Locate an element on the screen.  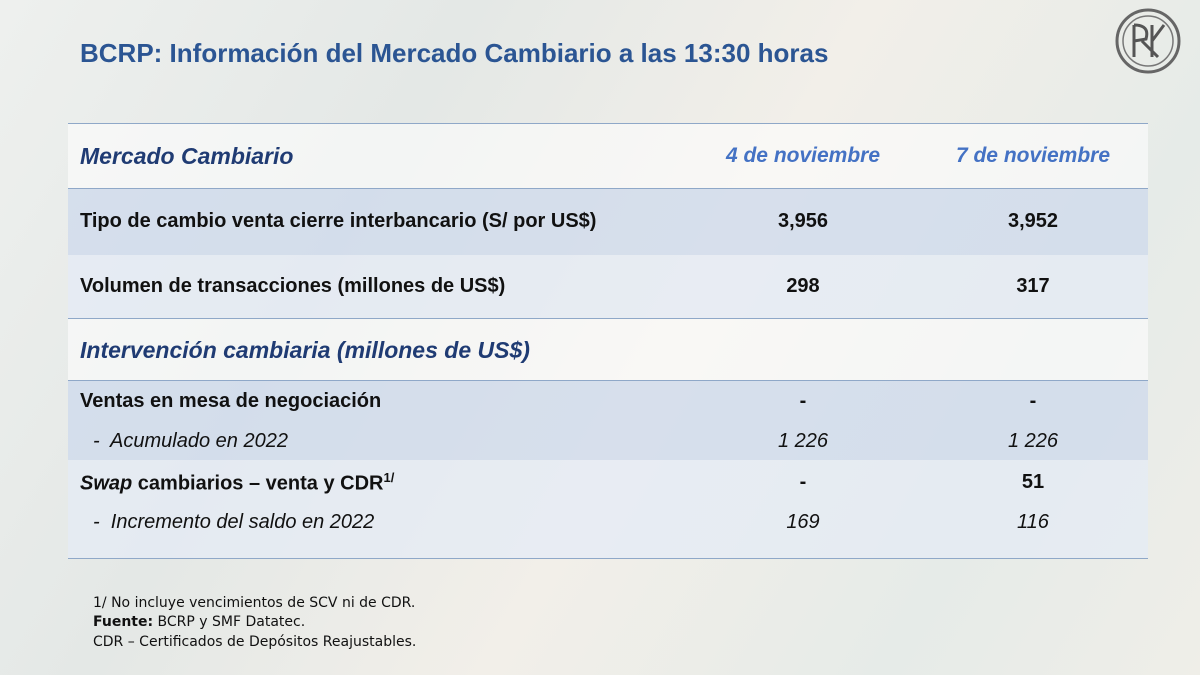
cell-value: 116 is located at coordinates (1033, 522).